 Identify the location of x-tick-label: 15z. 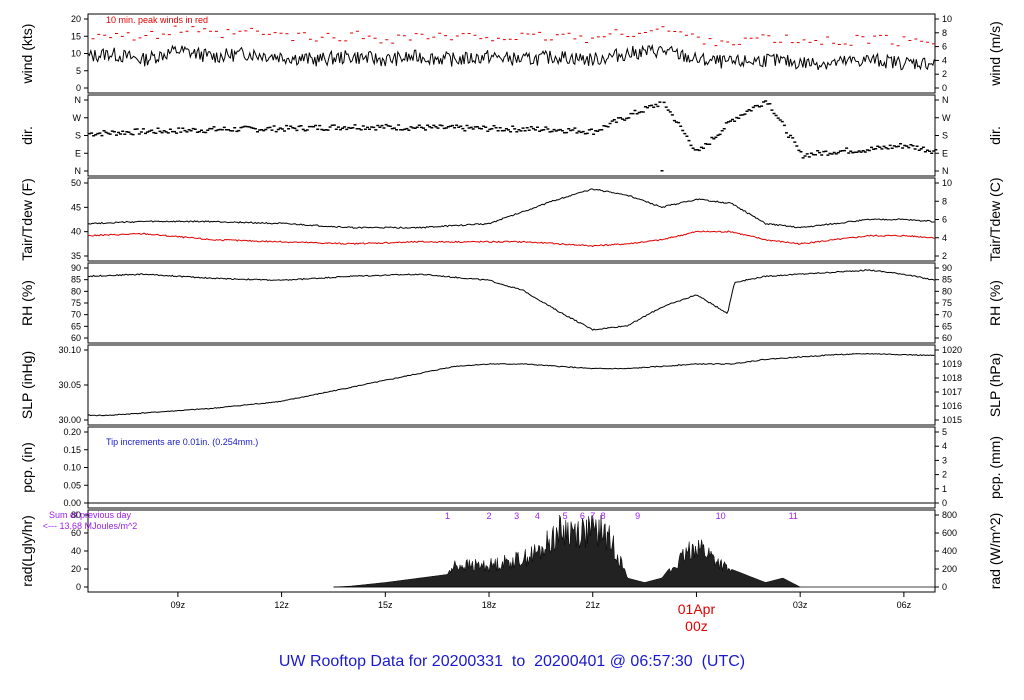
(385, 605).